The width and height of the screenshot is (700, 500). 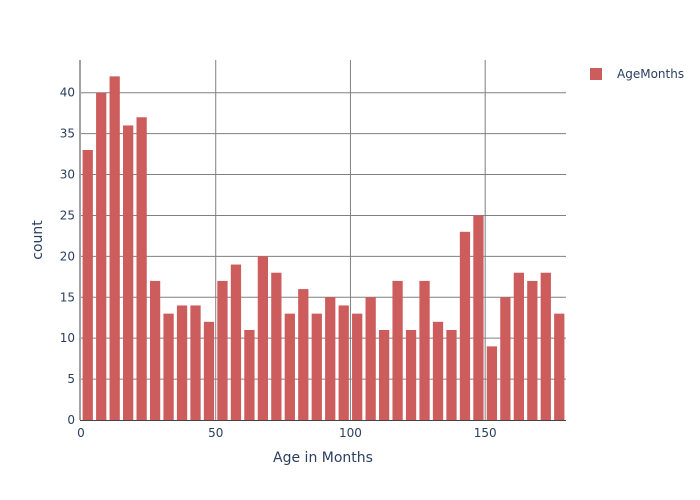 What do you see at coordinates (67, 215) in the screenshot?
I see `y-tick-label: 25` at bounding box center [67, 215].